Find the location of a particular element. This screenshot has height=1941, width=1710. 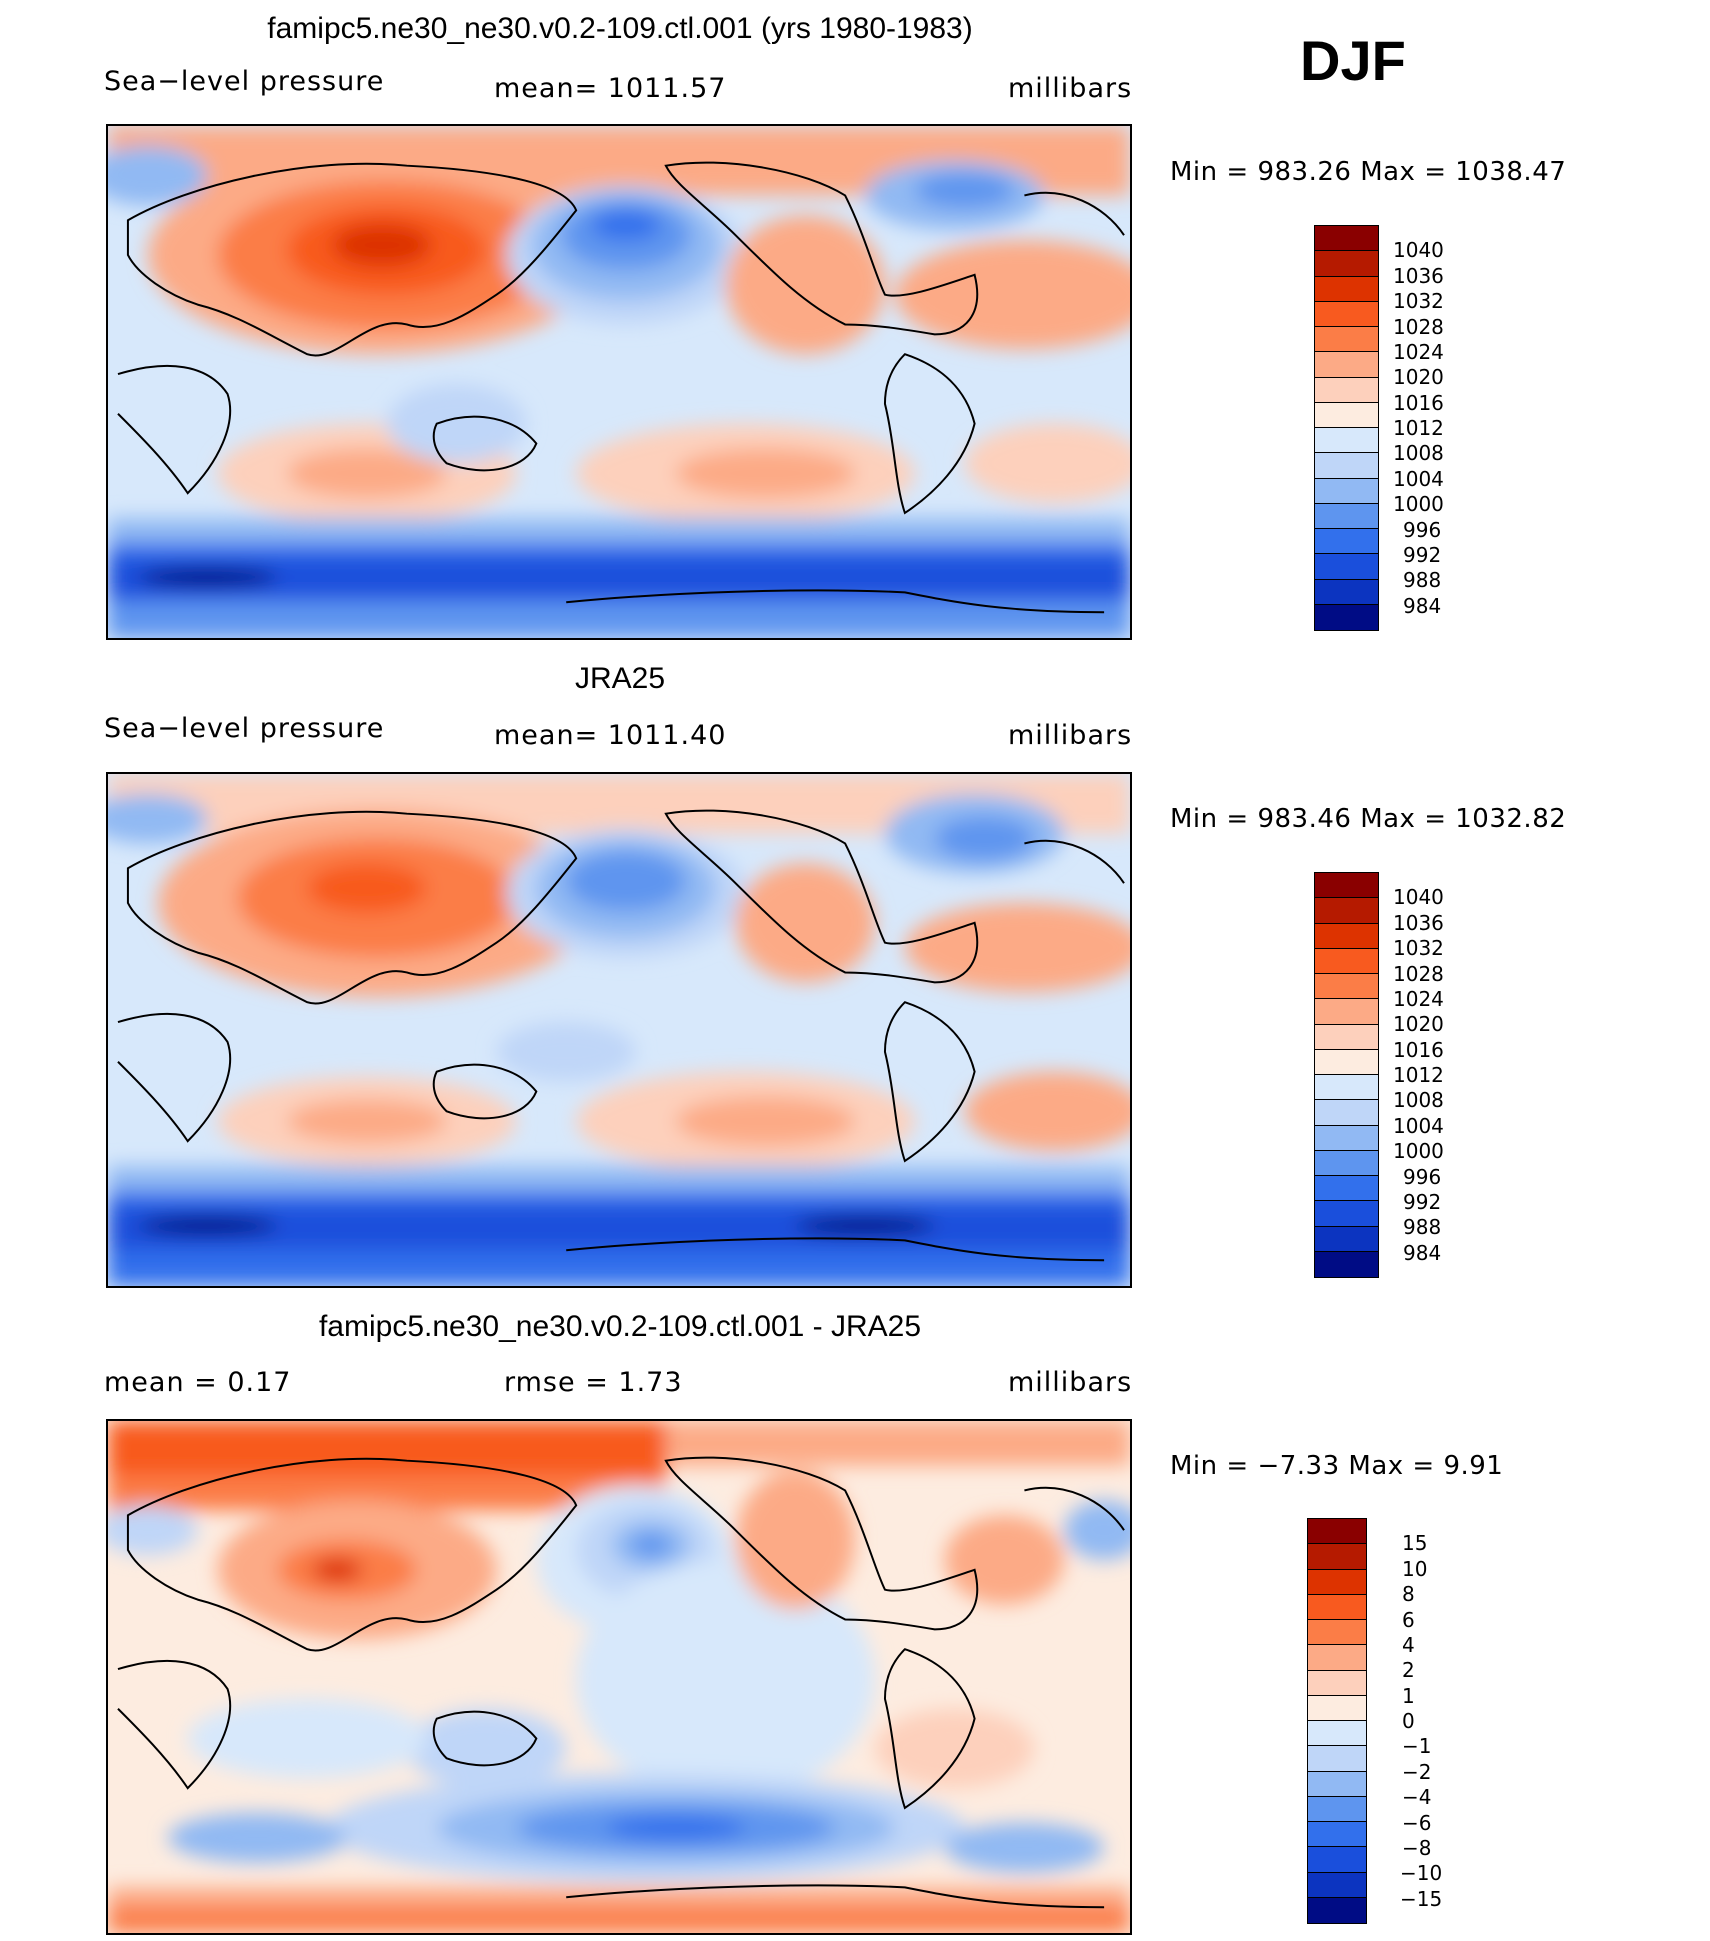

minmax-readout: Min = 983.46 Max = 1032.82 is located at coordinates (1368, 819).